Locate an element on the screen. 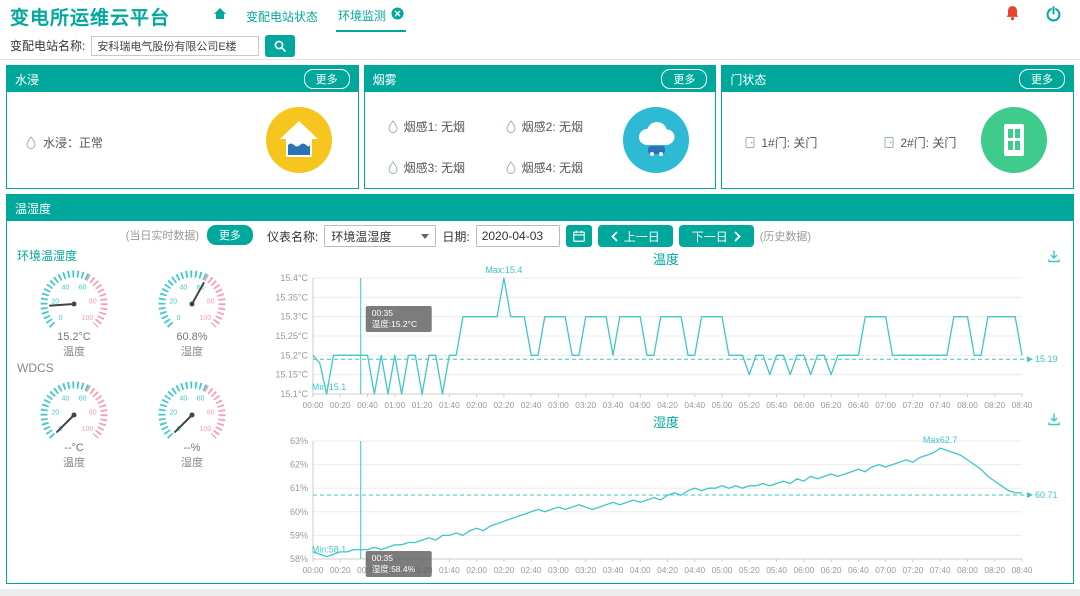  date-input is located at coordinates (517, 236).